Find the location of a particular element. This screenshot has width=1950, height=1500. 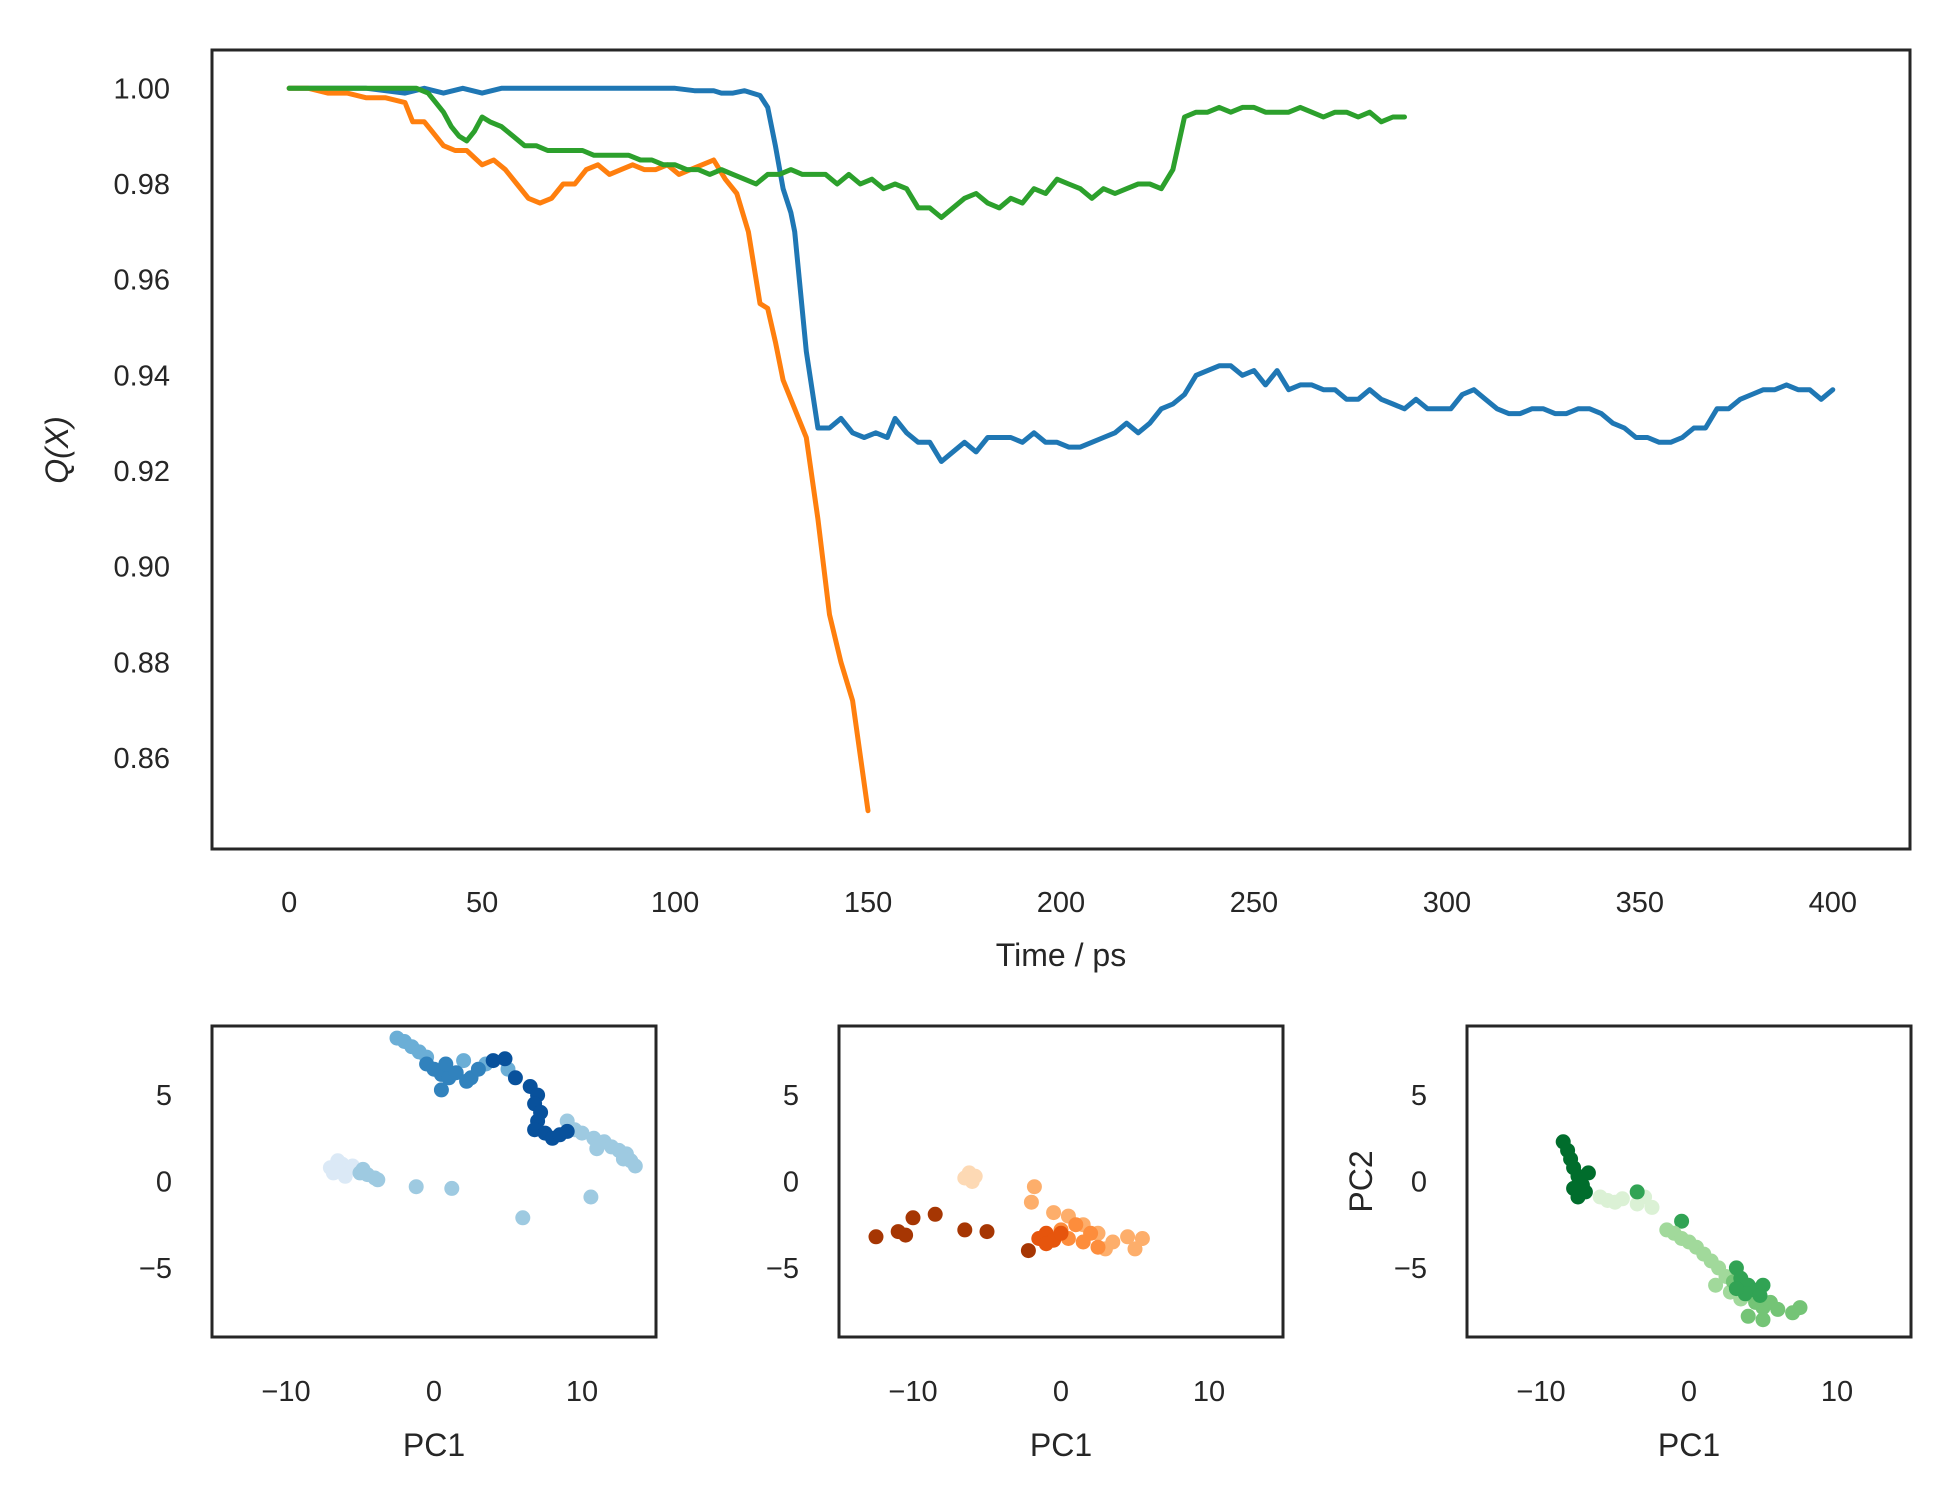

y-tick-label: 1.00 is located at coordinates (142, 89).